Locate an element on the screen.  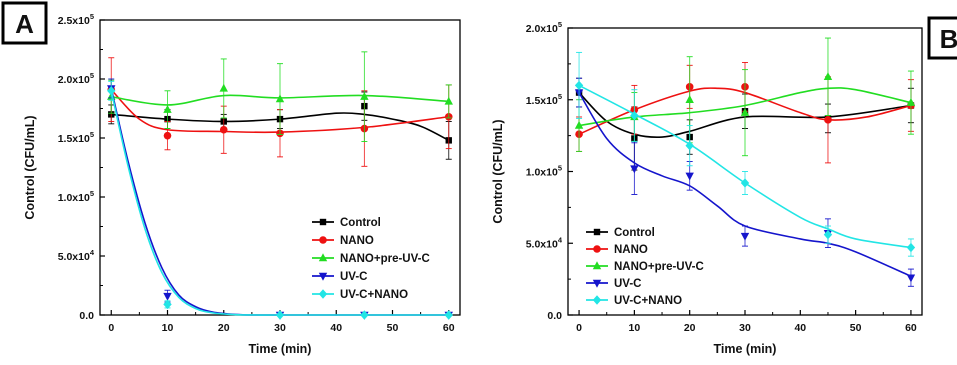
panel-b-x-tick-label: 60 is located at coordinates (911, 328).